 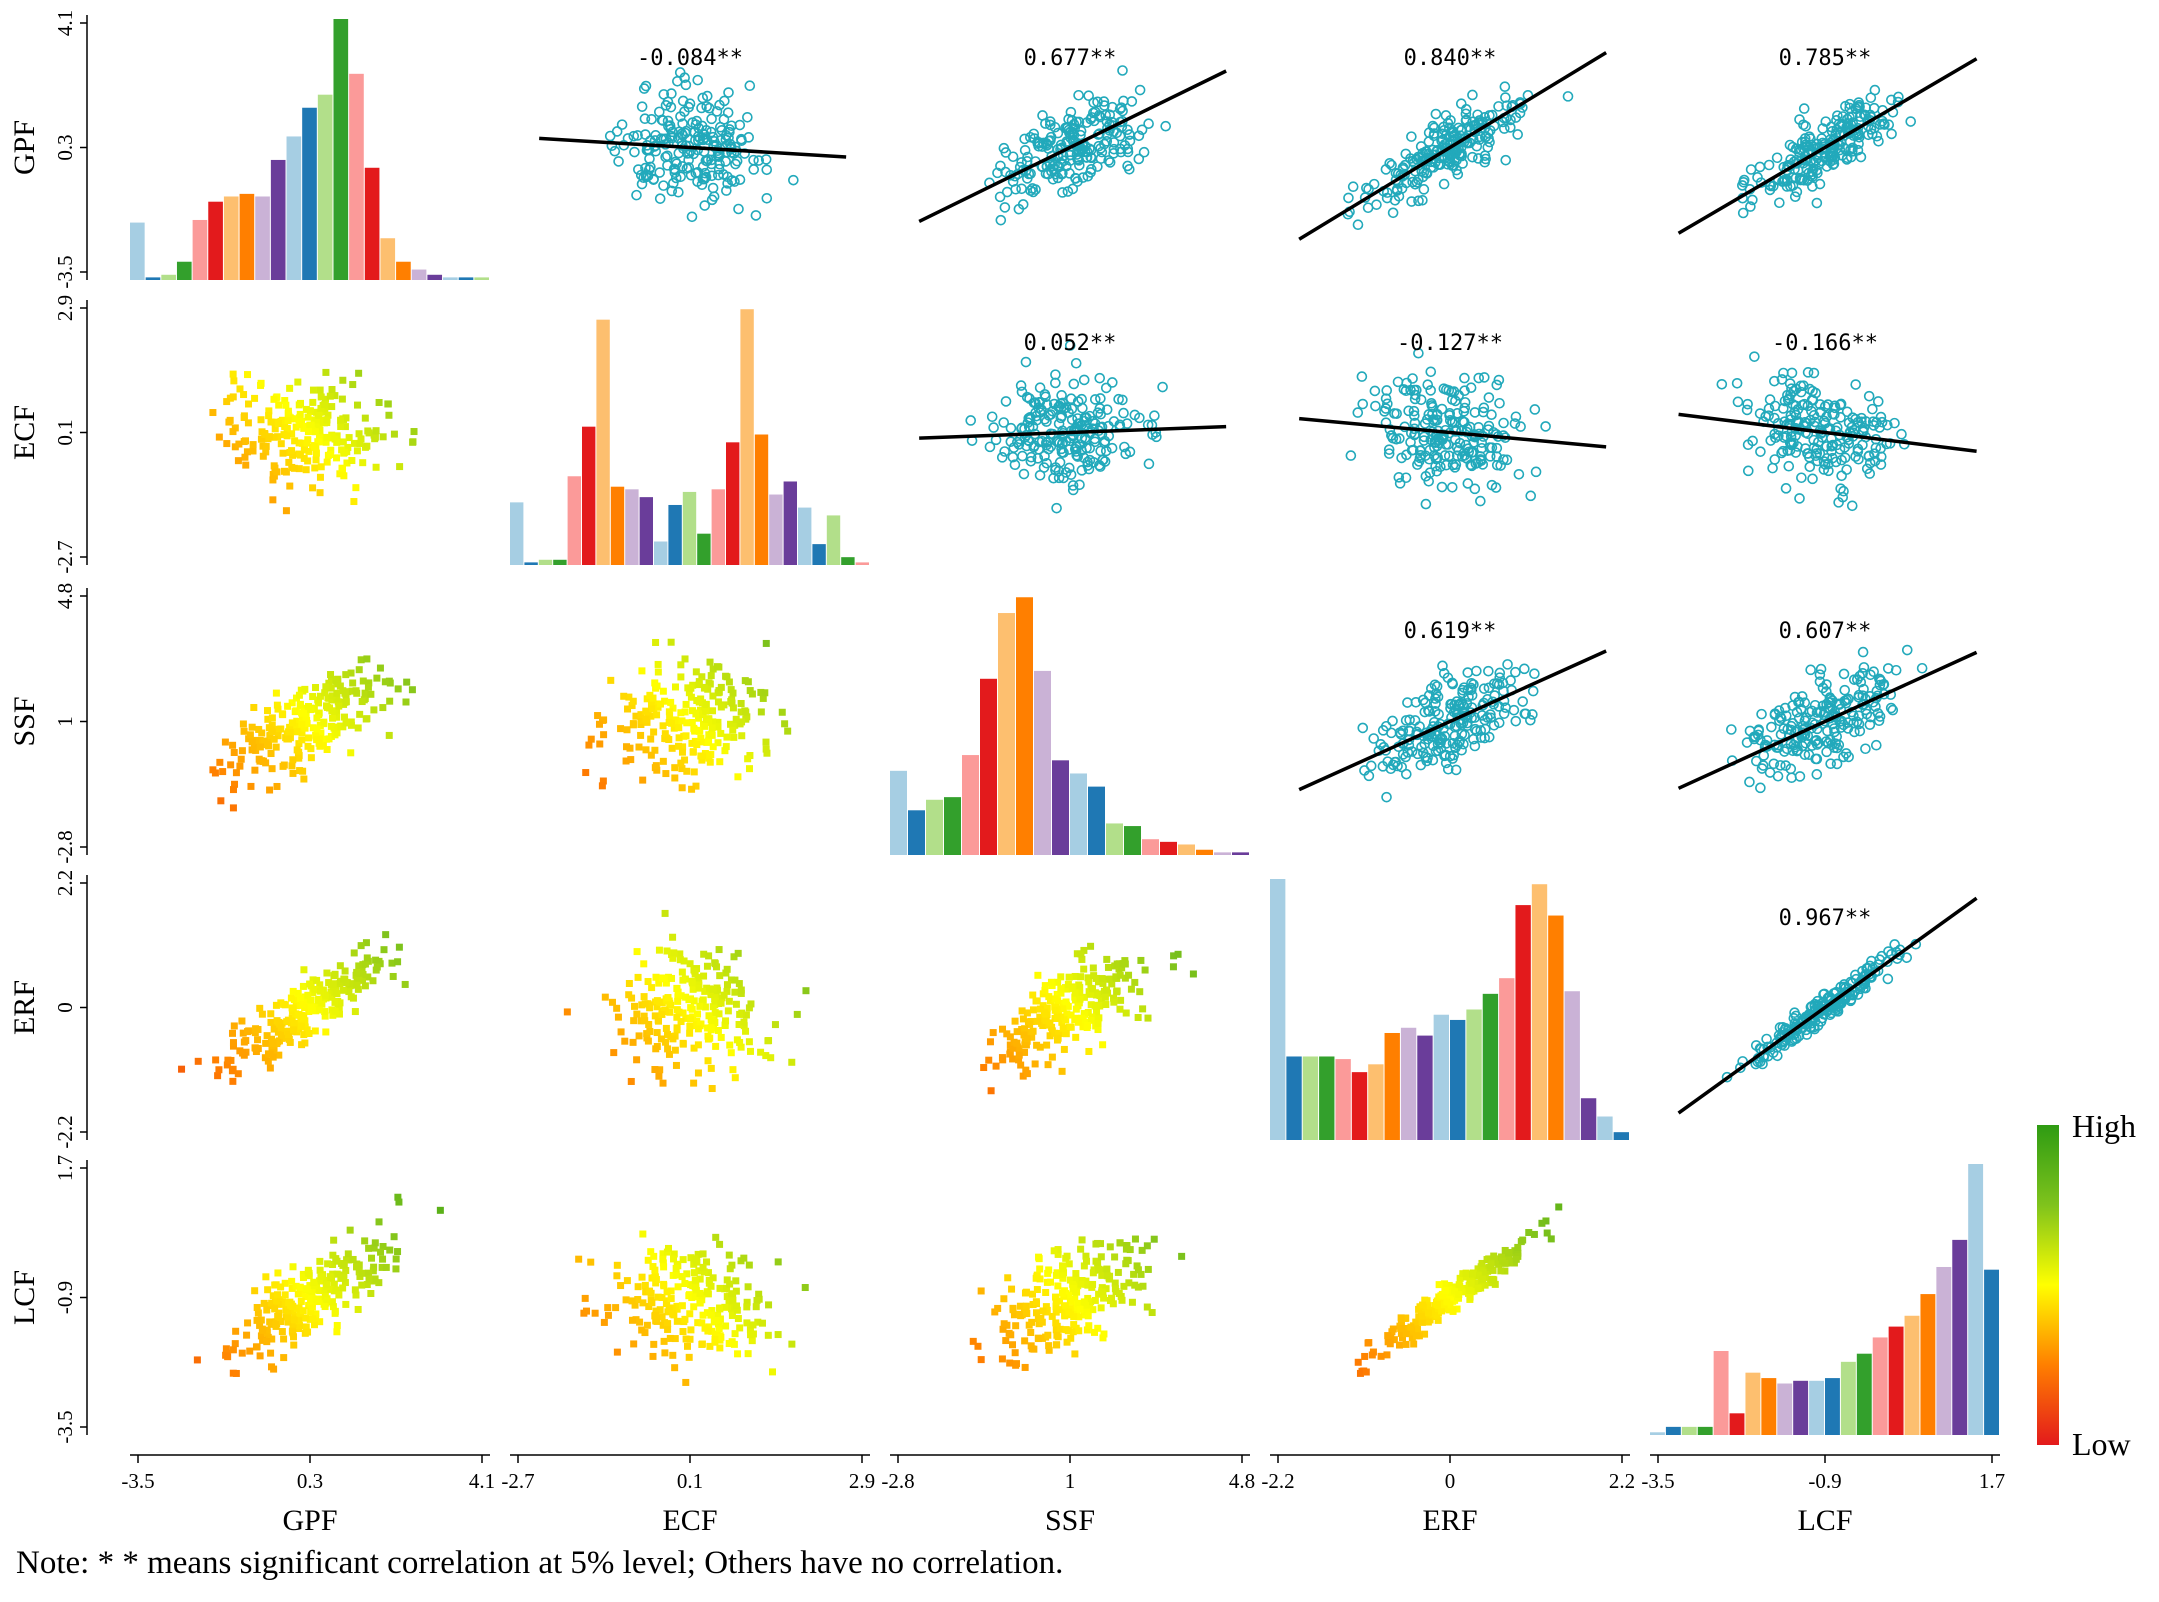 I want to click on correlation-label: 0.052**, so click(x=1070, y=343).